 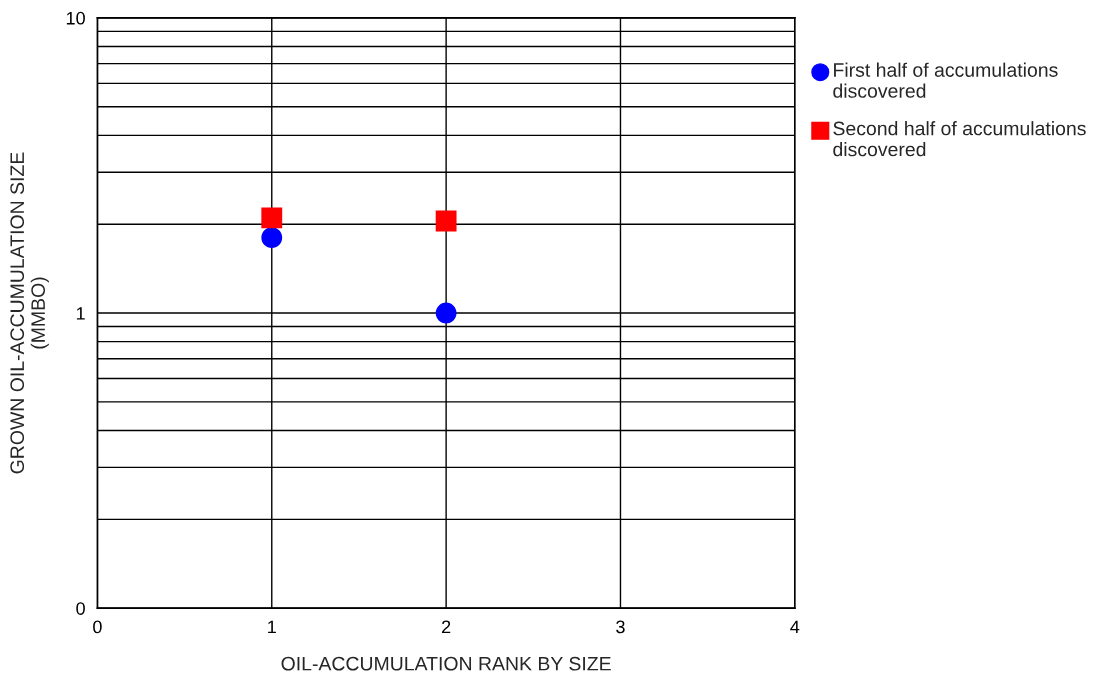 What do you see at coordinates (446, 663) in the screenshot?
I see `x-axis-title: OIL-ACCUMULATION RANK BY SIZE` at bounding box center [446, 663].